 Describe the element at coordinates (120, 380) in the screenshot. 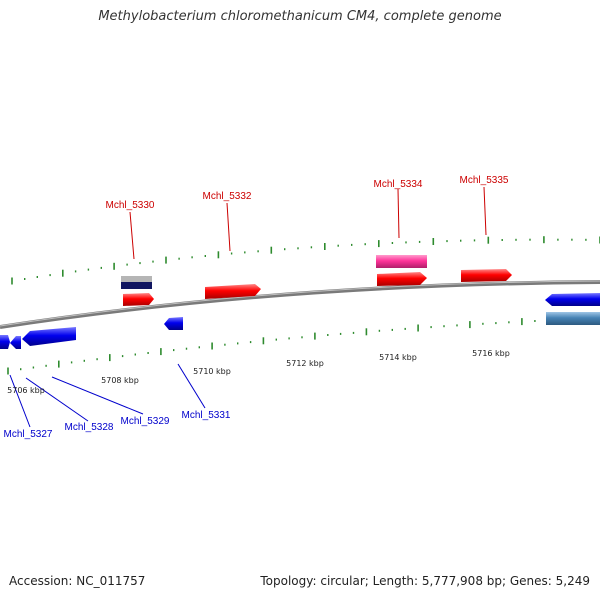

I see `scale-label-5708: 5708 kbp` at that location.